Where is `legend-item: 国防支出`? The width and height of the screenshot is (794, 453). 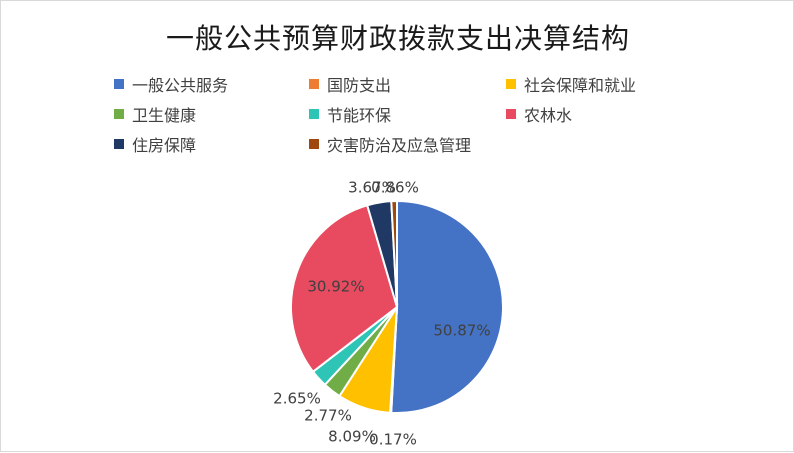 legend-item: 国防支出 is located at coordinates (350, 84).